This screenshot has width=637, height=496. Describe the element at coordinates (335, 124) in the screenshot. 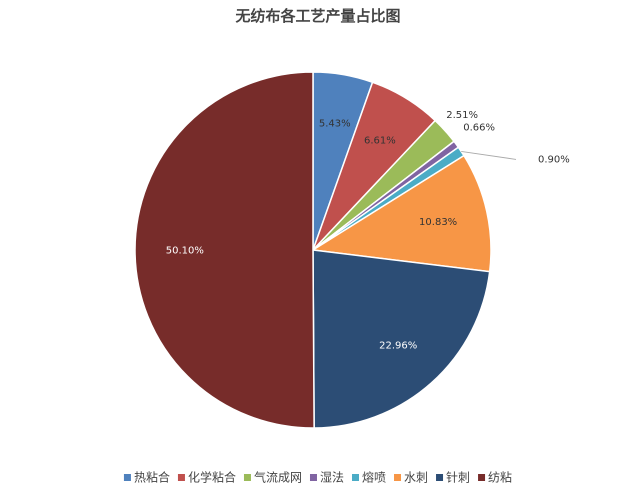

I see `data-label: 5.43%` at that location.